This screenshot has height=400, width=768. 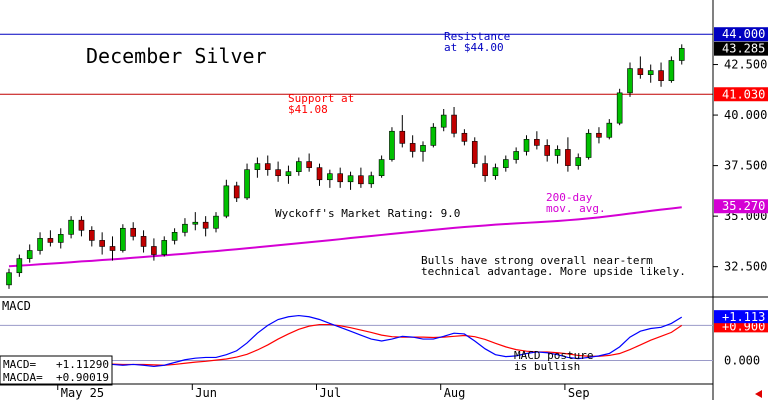 What do you see at coordinates (745, 267) in the screenshot?
I see `price-tick-label: 32.500` at bounding box center [745, 267].